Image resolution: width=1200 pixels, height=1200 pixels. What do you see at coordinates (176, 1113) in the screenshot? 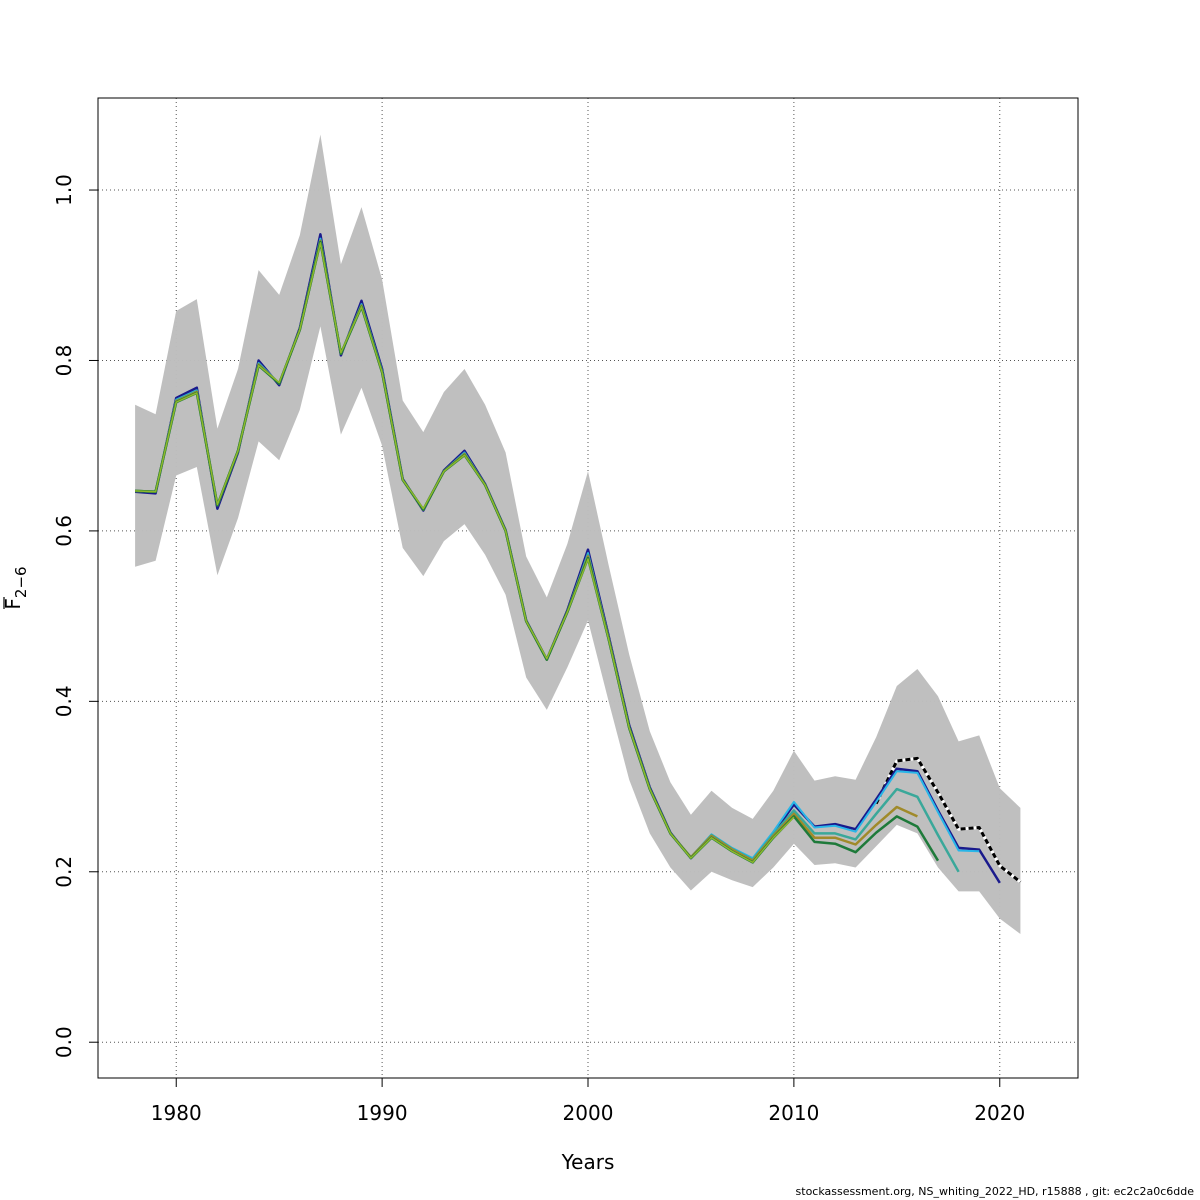
I see `x-tick-label: 1980` at bounding box center [176, 1113].